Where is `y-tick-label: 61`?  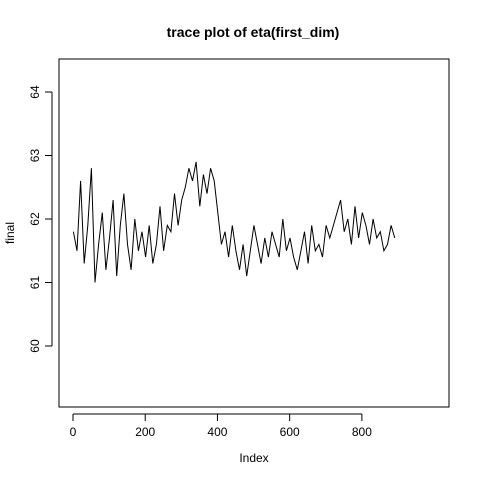
y-tick-label: 61 is located at coordinates (35, 283).